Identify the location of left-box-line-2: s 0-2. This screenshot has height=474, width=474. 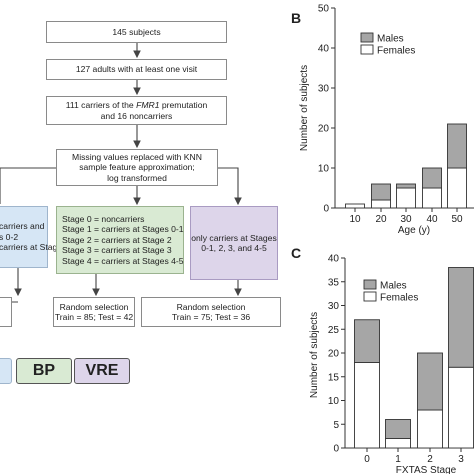
(9, 236).